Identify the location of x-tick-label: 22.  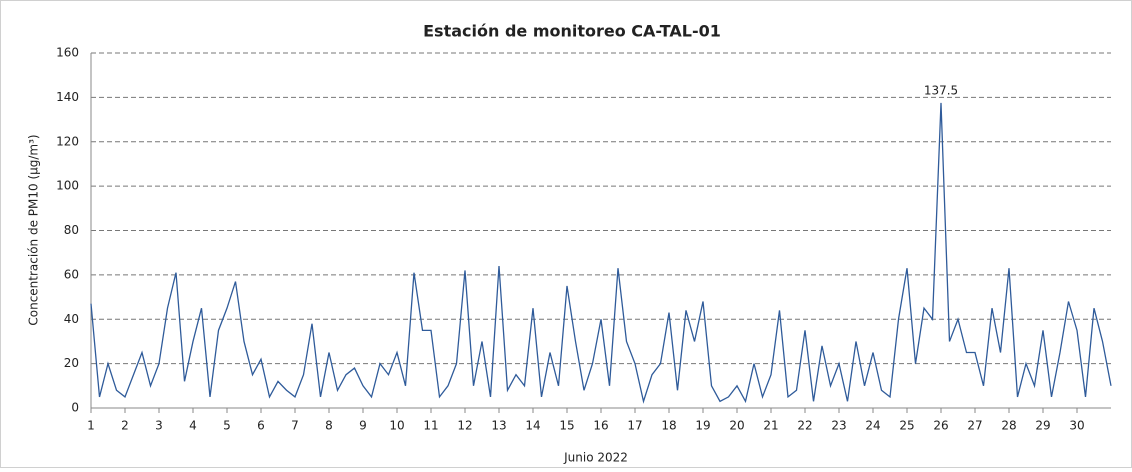
(804, 426).